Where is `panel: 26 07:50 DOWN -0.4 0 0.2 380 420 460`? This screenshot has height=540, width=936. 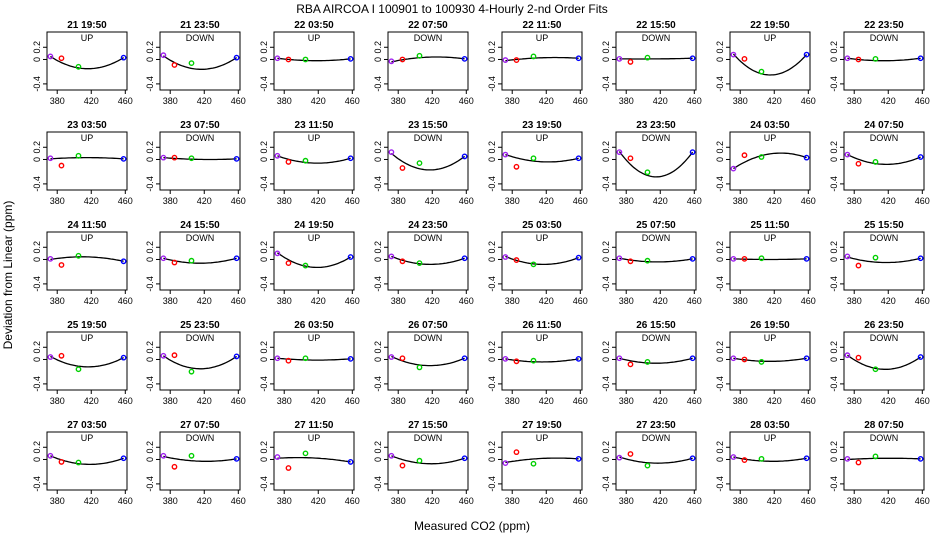 panel: 26 07:50 DOWN -0.4 0 0.2 380 420 460 is located at coordinates (423, 363).